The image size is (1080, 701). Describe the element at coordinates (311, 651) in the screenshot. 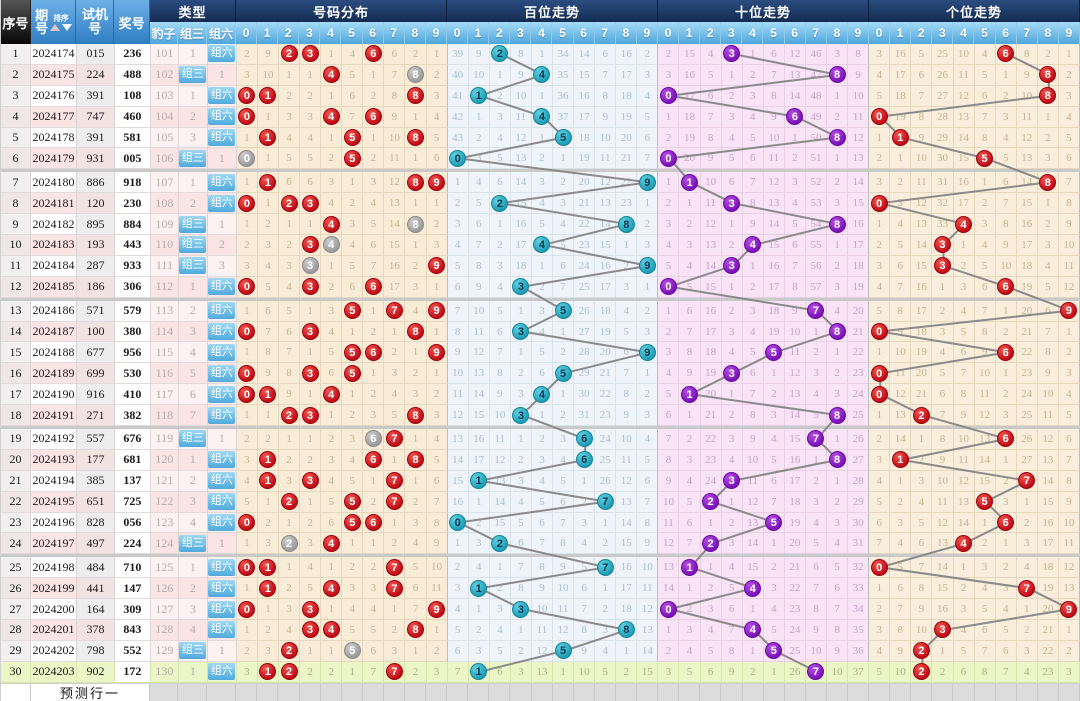

I see `dist-cell: 1` at that location.